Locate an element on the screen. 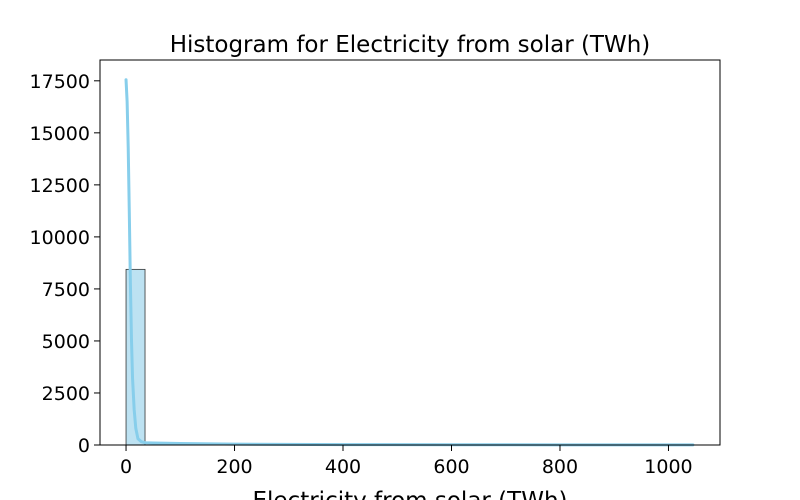 The height and width of the screenshot is (500, 800). x-tick-label: 600 is located at coordinates (451, 467).